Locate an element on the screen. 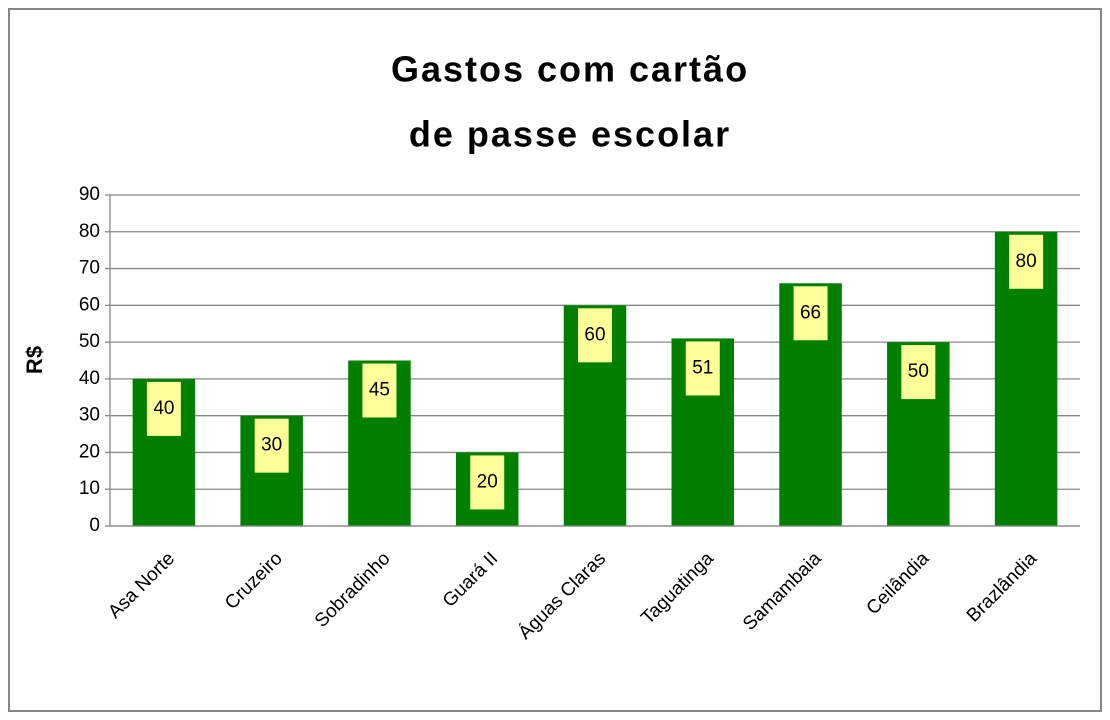  data-label: 30 is located at coordinates (271, 445).